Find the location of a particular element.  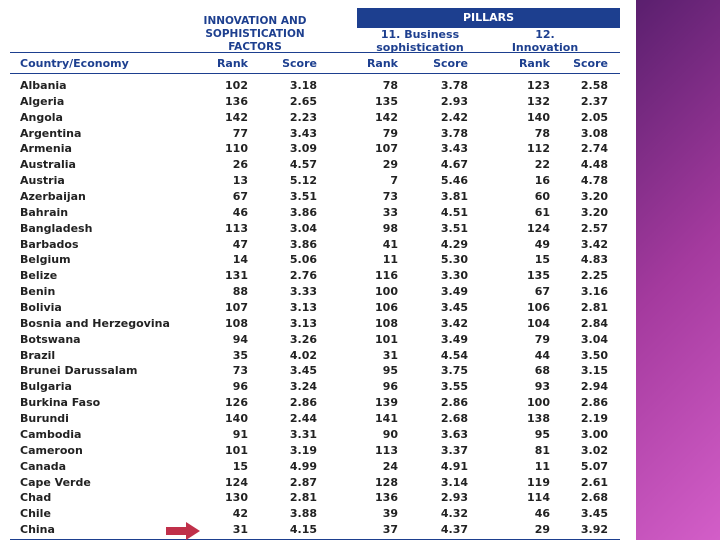

cell: 2.94 is located at coordinates (594, 387).